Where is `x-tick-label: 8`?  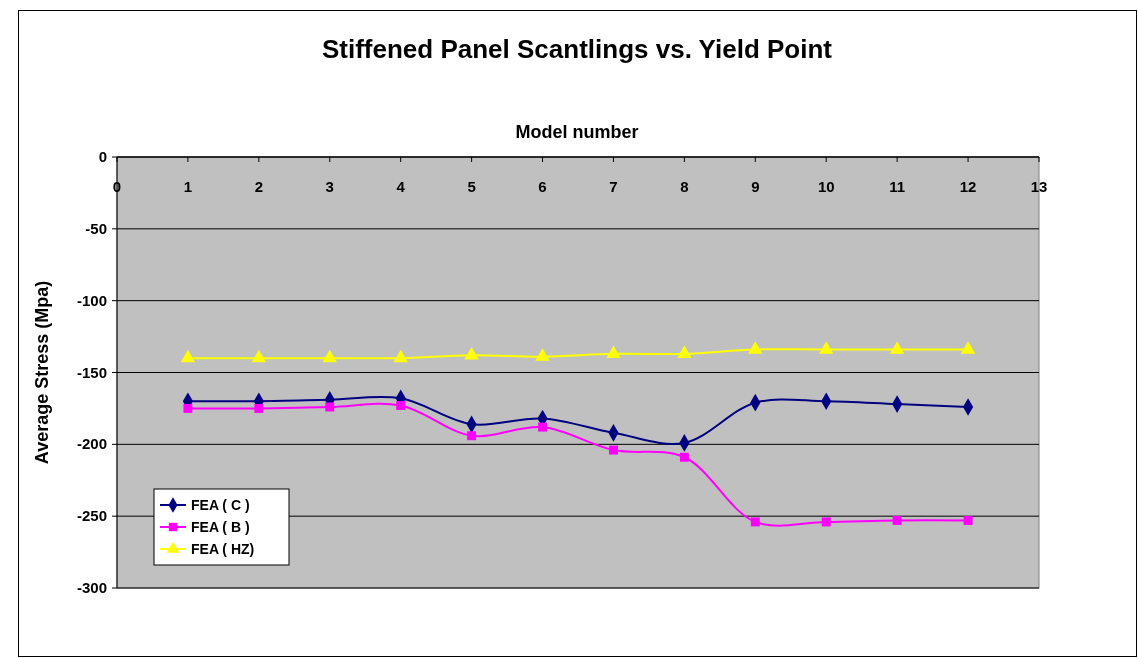 x-tick-label: 8 is located at coordinates (684, 186).